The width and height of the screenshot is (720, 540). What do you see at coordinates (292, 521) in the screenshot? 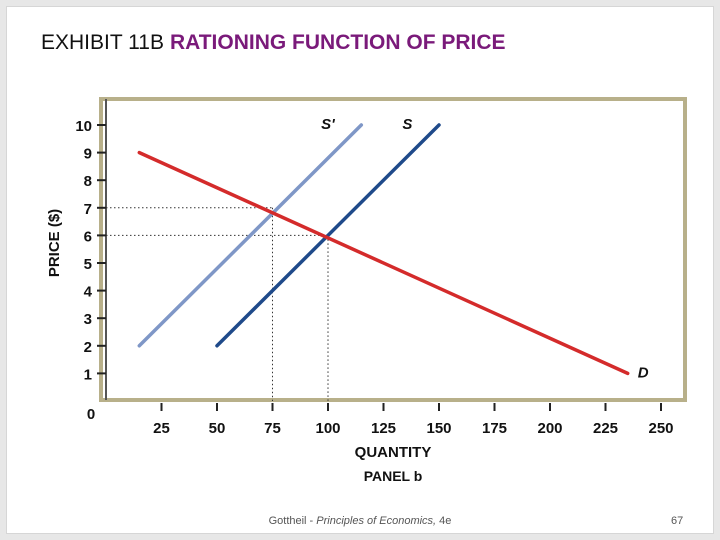
I see `footer-author: Gottheil -` at bounding box center [292, 521].